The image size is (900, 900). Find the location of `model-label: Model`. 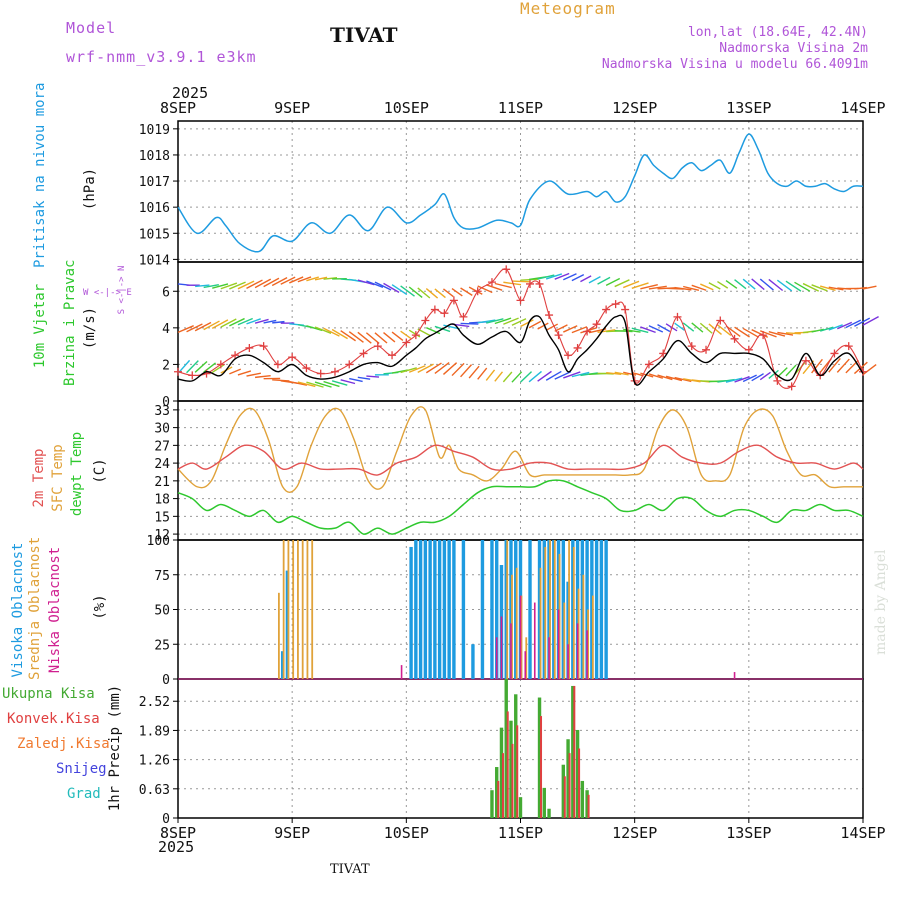

model-label: Model is located at coordinates (91, 28).